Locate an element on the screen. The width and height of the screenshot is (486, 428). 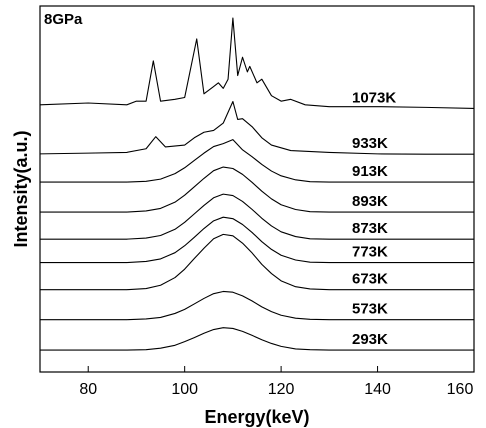
series-label: 933K is located at coordinates (370, 143).